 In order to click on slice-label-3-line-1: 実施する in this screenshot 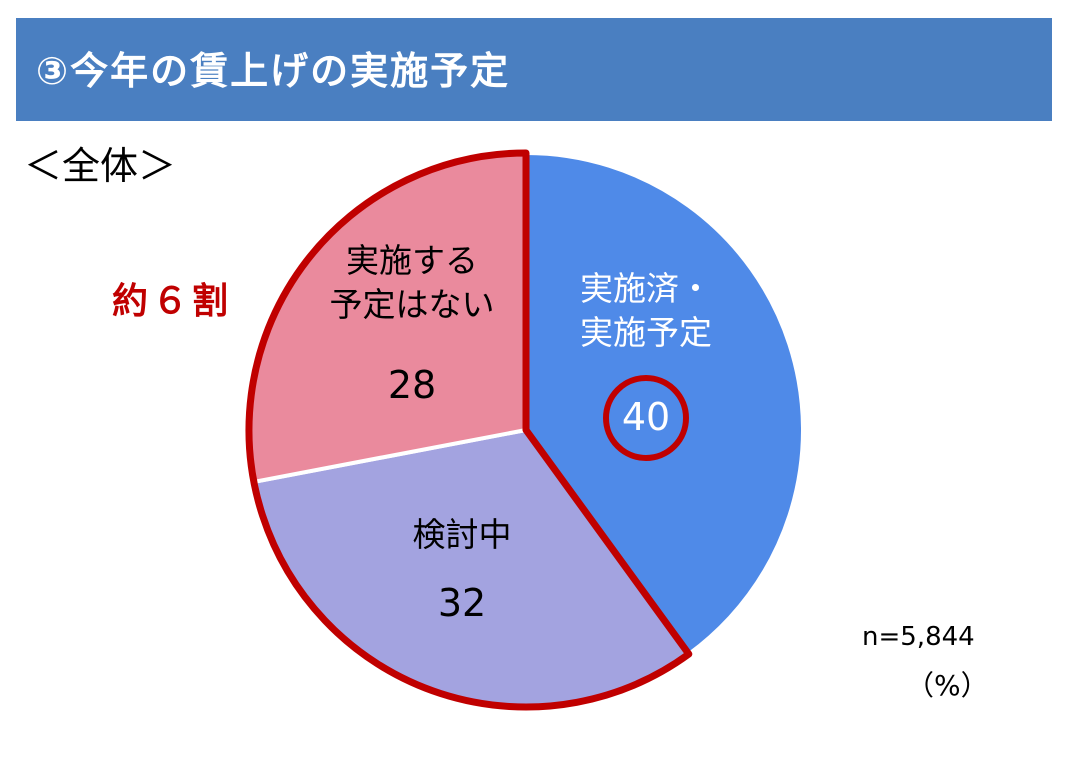, I will do `click(412, 260)`.